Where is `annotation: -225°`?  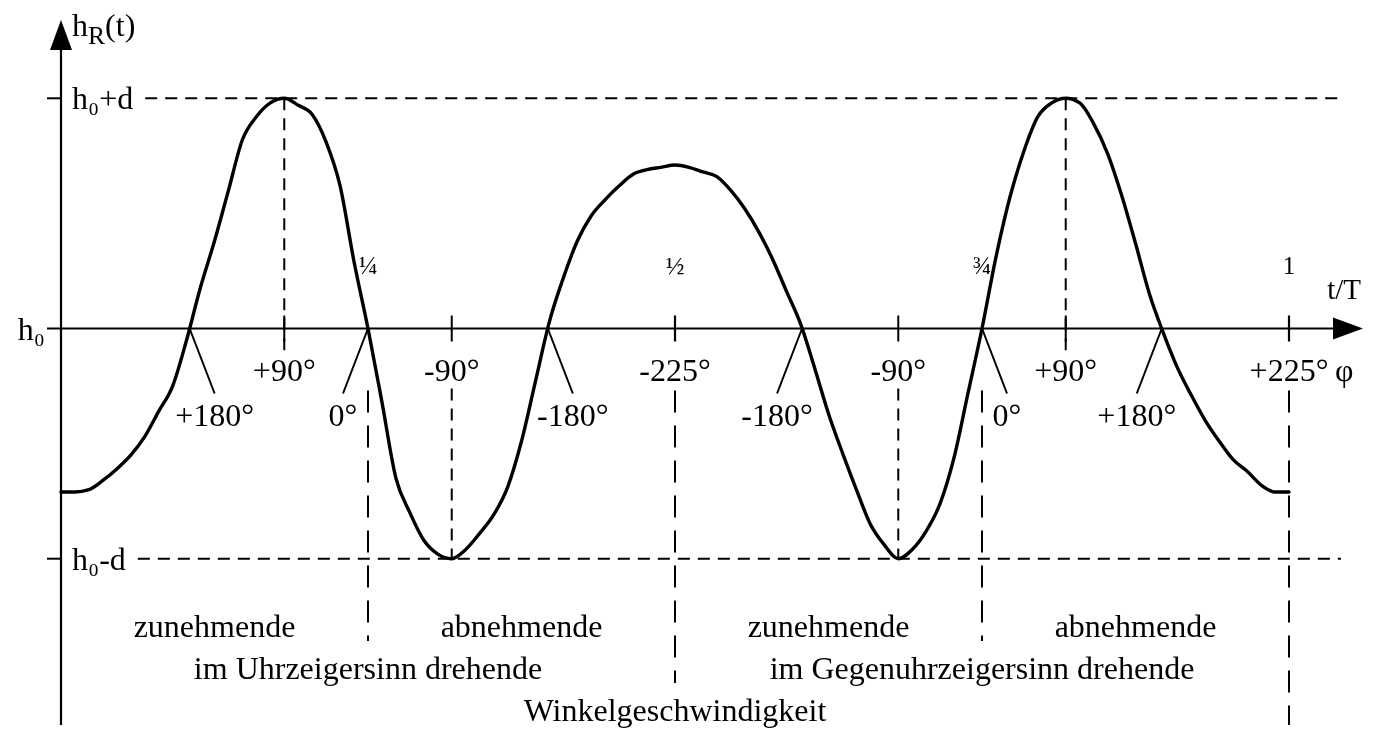
annotation: -225° is located at coordinates (675, 369).